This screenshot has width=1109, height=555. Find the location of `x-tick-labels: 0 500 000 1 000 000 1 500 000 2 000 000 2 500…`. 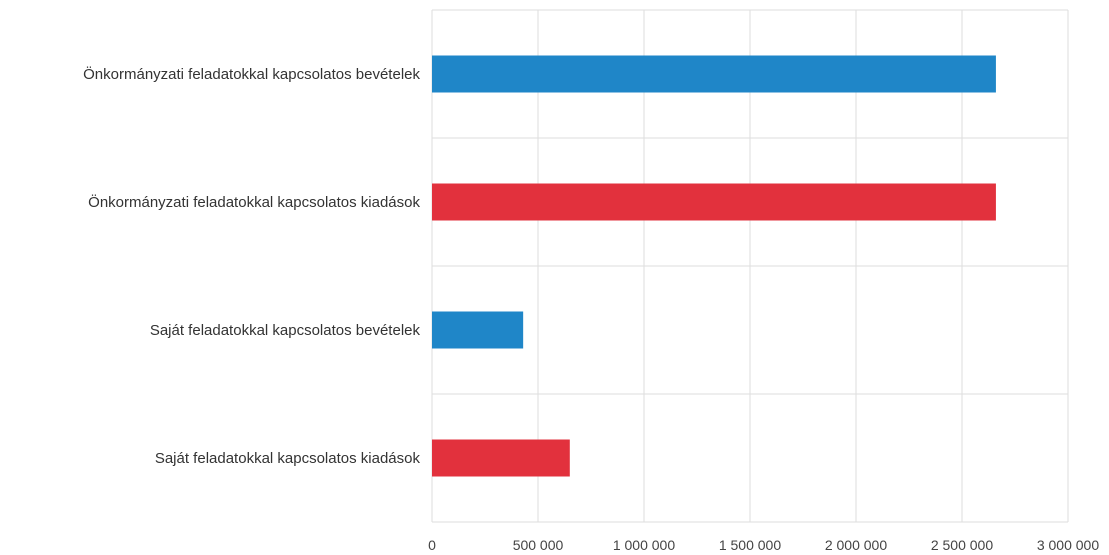

x-tick-labels: 0 500 000 1 000 000 1 500 000 2 000 000 2 500… is located at coordinates (763, 545).